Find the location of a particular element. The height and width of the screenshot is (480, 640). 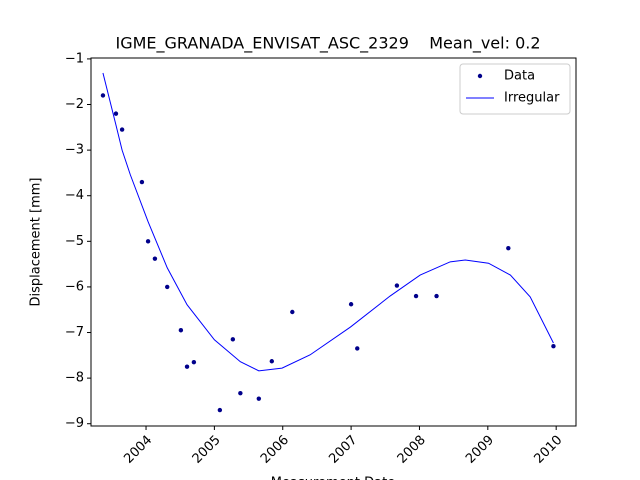

y-tick-label: −6 is located at coordinates (74, 286).